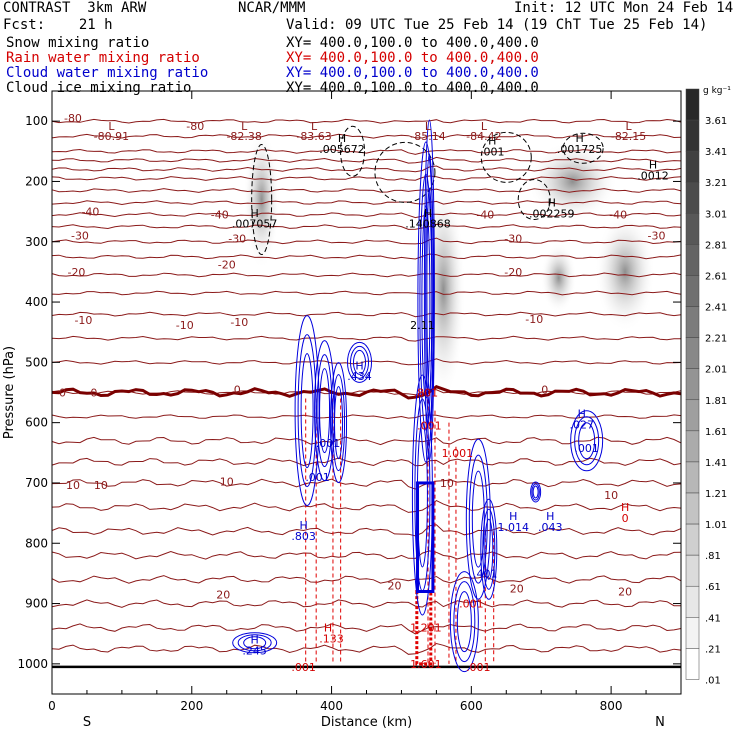 The width and height of the screenshot is (740, 740). What do you see at coordinates (552, 213) in the screenshot?
I see `ice-maximum-label: .002259` at bounding box center [552, 213].